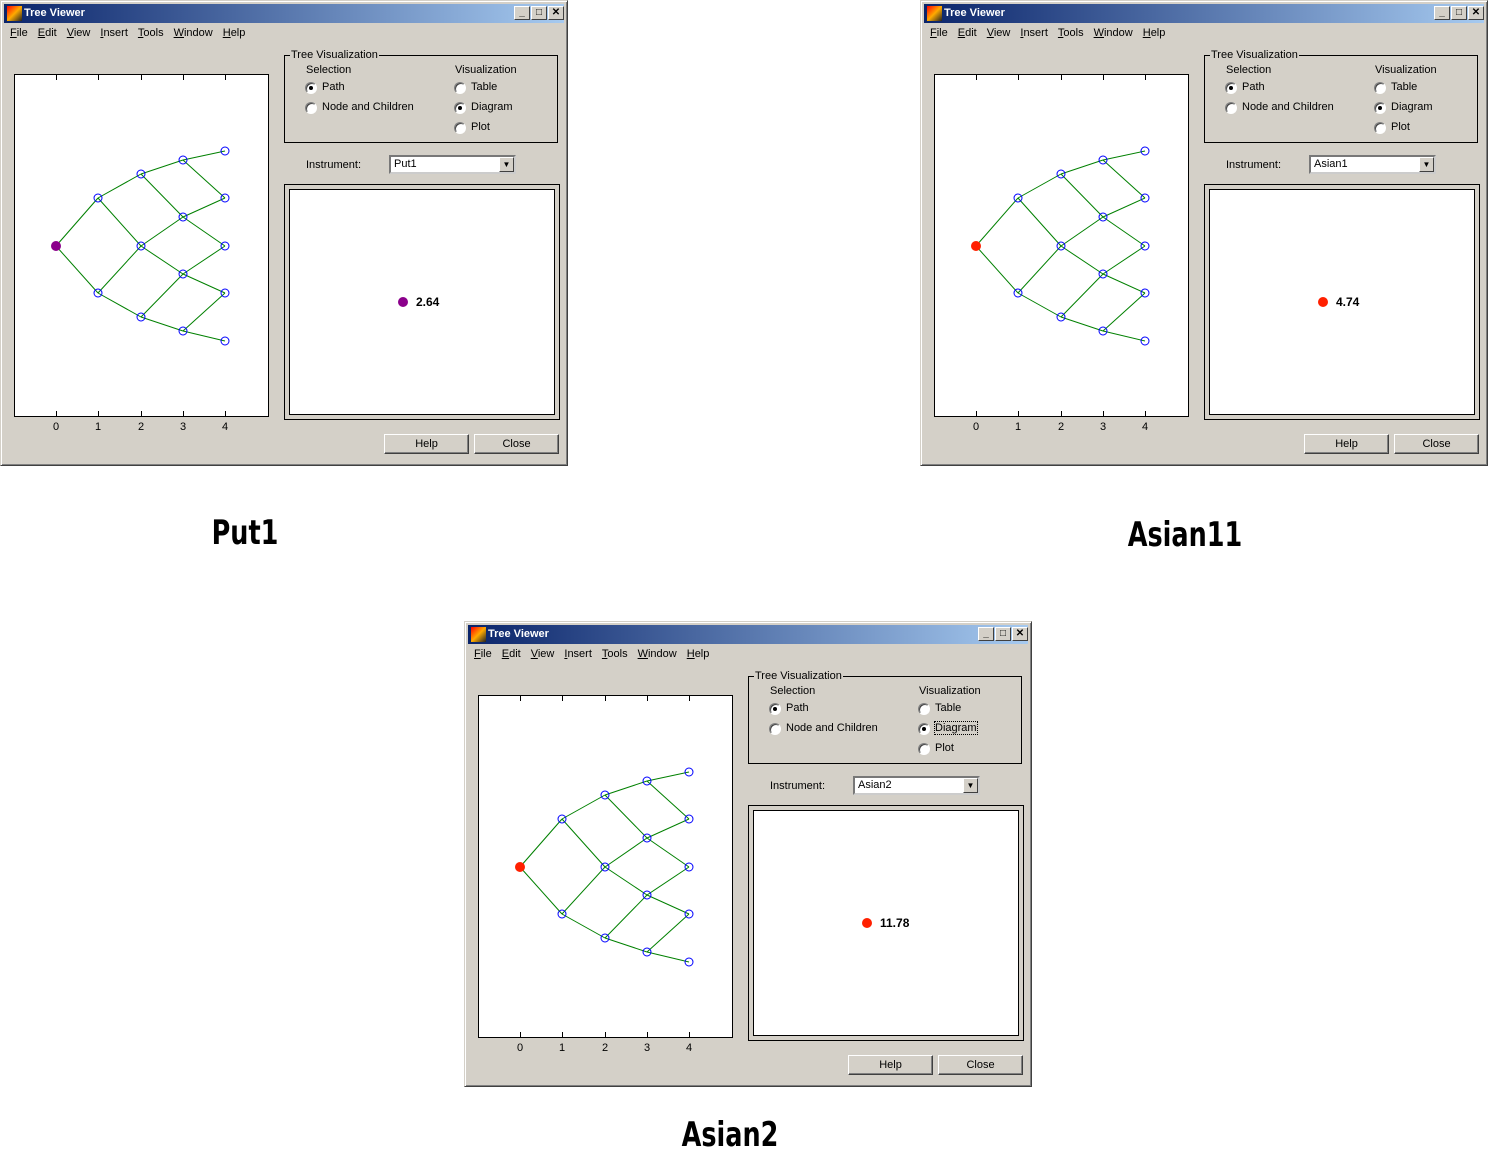 The image size is (1488, 1155). Describe the element at coordinates (452, 164) in the screenshot. I see `instrument-dropdown: Put1 ▼` at that location.